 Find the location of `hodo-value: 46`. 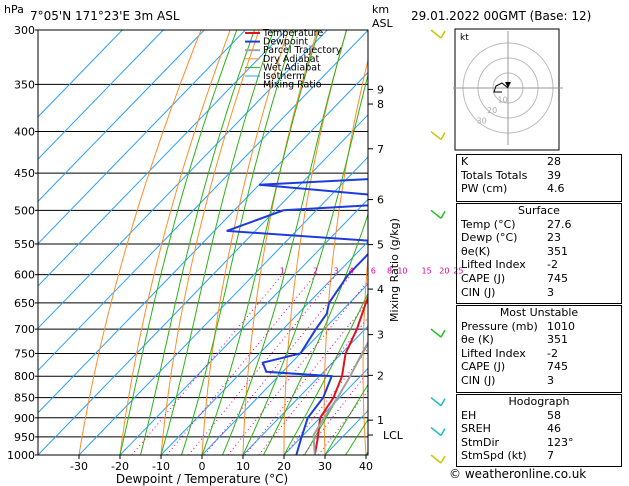

hodo-value: 46 is located at coordinates (554, 429).